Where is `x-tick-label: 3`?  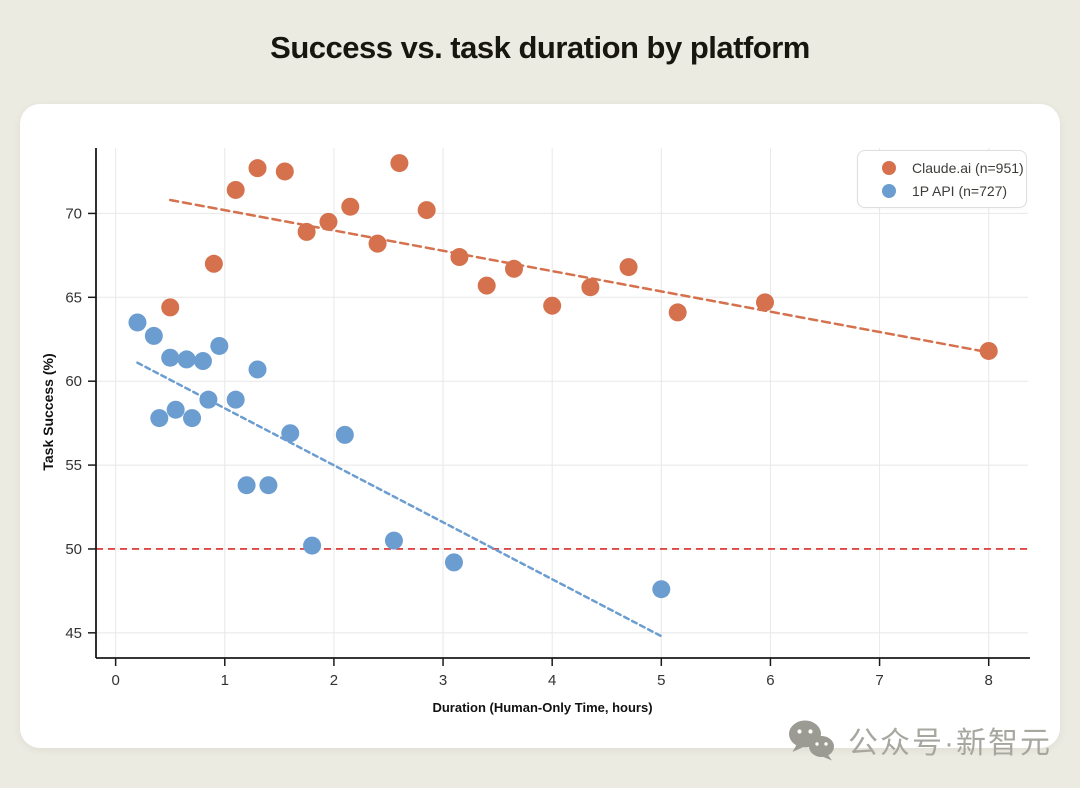
x-tick-label: 3 is located at coordinates (443, 680).